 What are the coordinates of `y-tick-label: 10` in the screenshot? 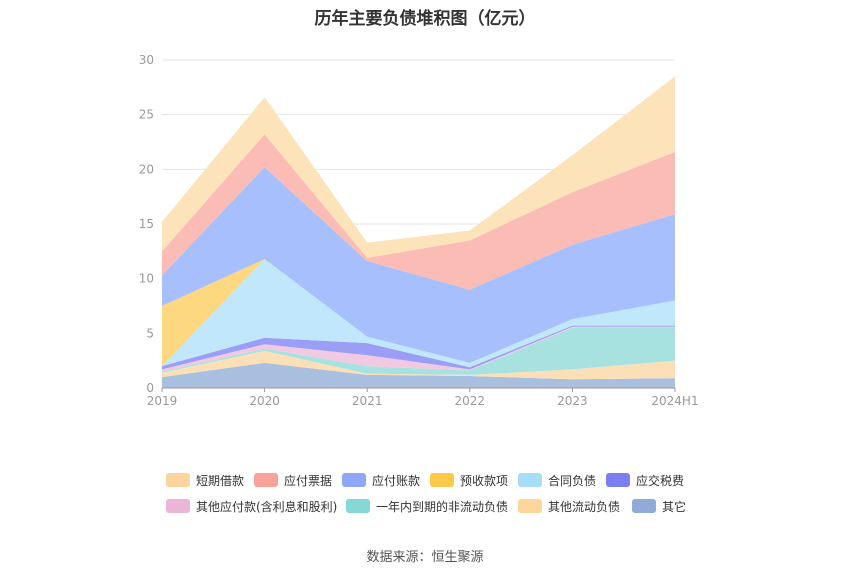 It's located at (146, 279).